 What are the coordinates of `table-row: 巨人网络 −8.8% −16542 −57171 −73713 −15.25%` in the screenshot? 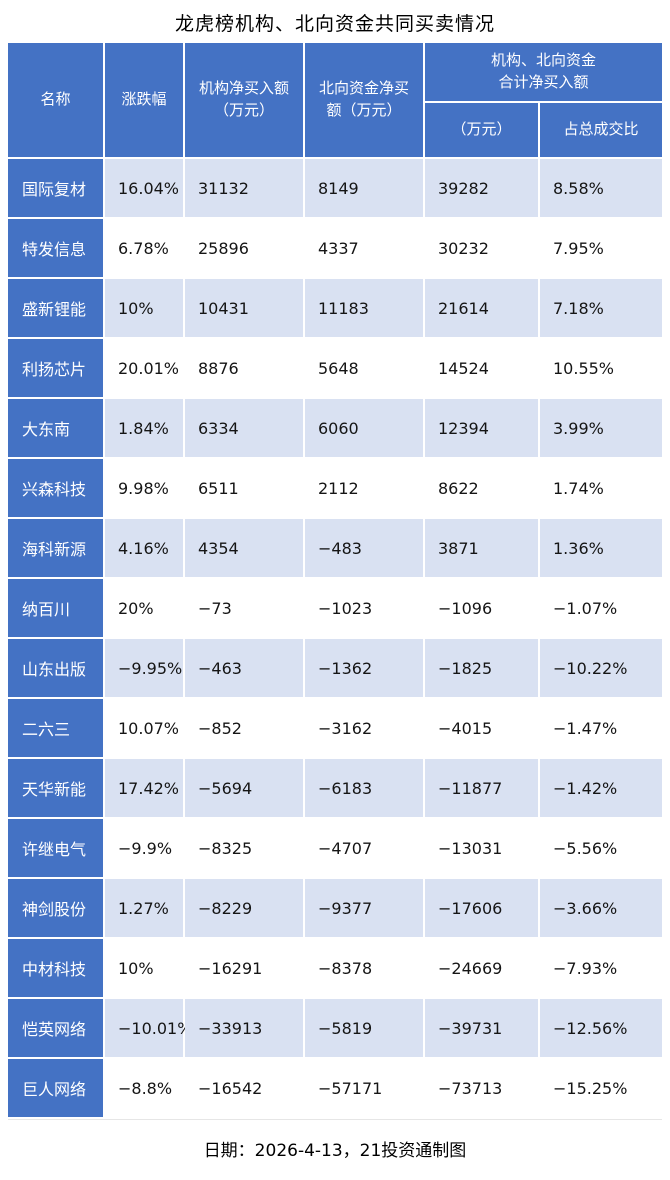 It's located at (335, 1089).